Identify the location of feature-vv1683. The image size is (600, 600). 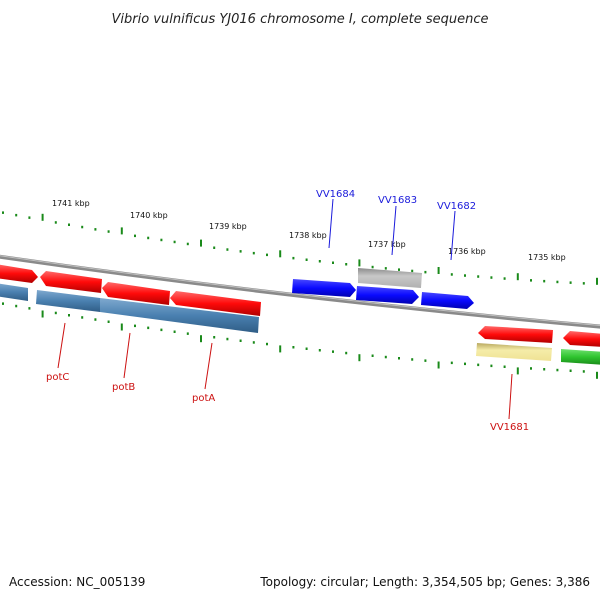
(387, 295).